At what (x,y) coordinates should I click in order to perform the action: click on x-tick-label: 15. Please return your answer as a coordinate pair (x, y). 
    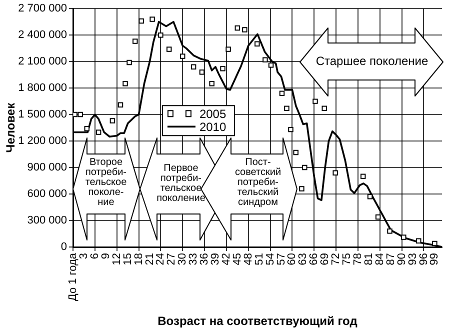
    Looking at the image, I should click on (128, 259).